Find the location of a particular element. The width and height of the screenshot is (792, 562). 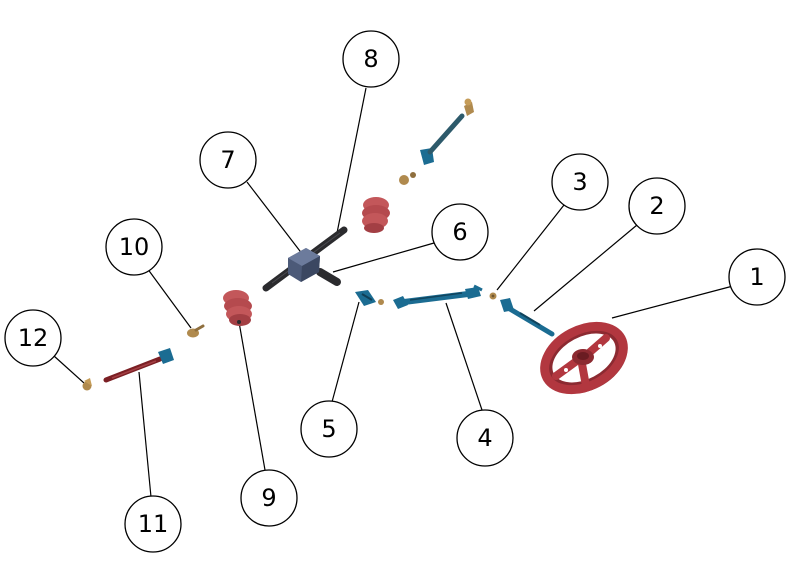

callout-label-3: 3 is located at coordinates (579, 182).